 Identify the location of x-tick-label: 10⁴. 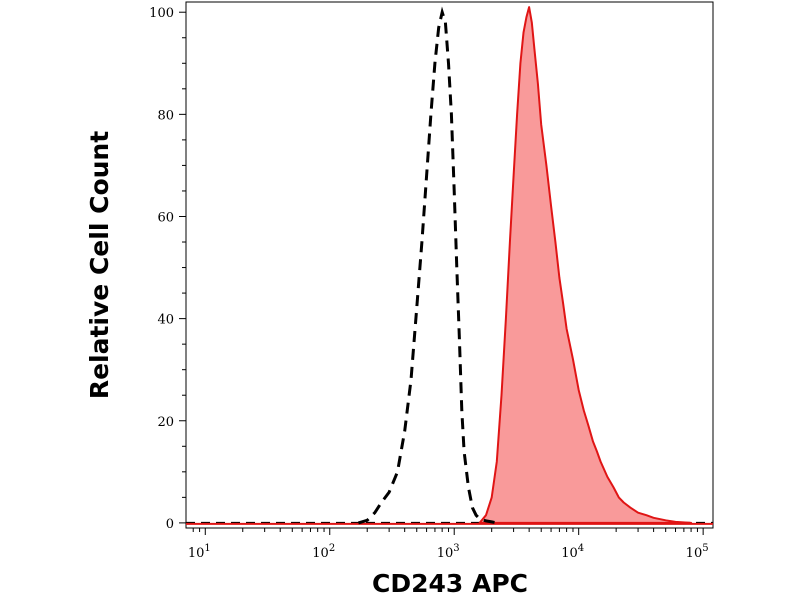
(572, 552).